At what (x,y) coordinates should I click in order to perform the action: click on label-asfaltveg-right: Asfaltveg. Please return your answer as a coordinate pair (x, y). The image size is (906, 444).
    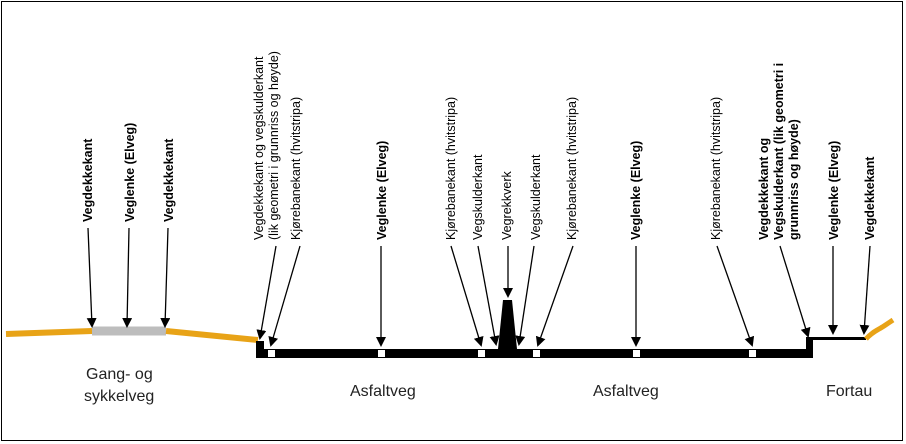
    Looking at the image, I should click on (626, 391).